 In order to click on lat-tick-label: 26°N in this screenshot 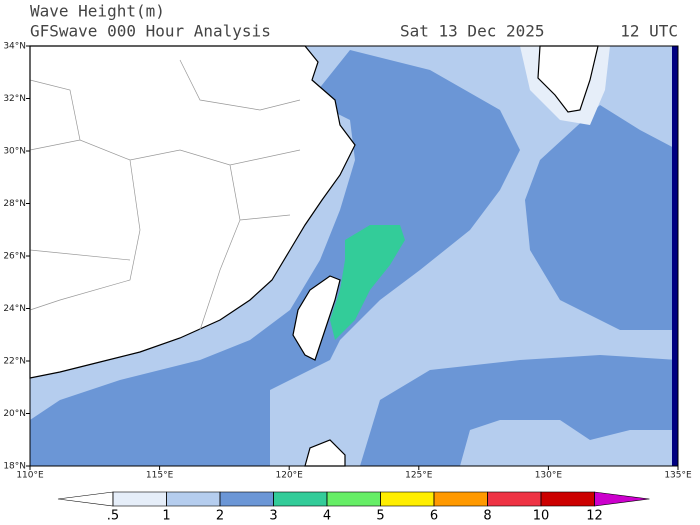, I will do `click(14, 257)`.